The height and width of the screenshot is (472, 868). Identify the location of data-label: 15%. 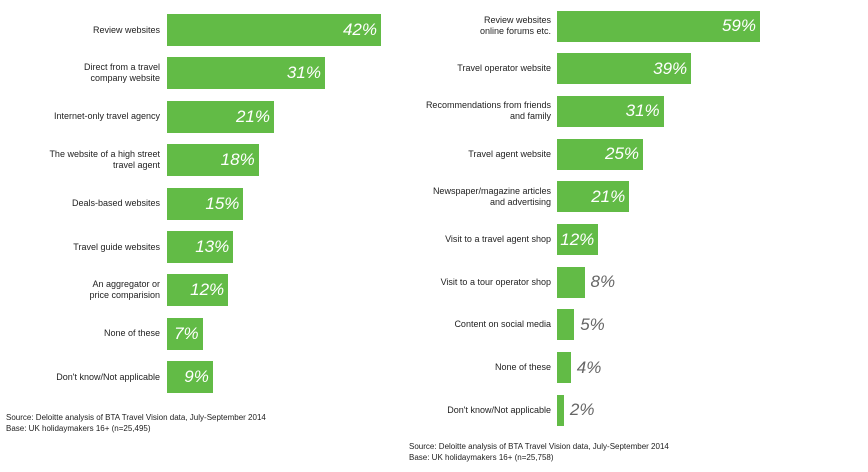
(222, 203).